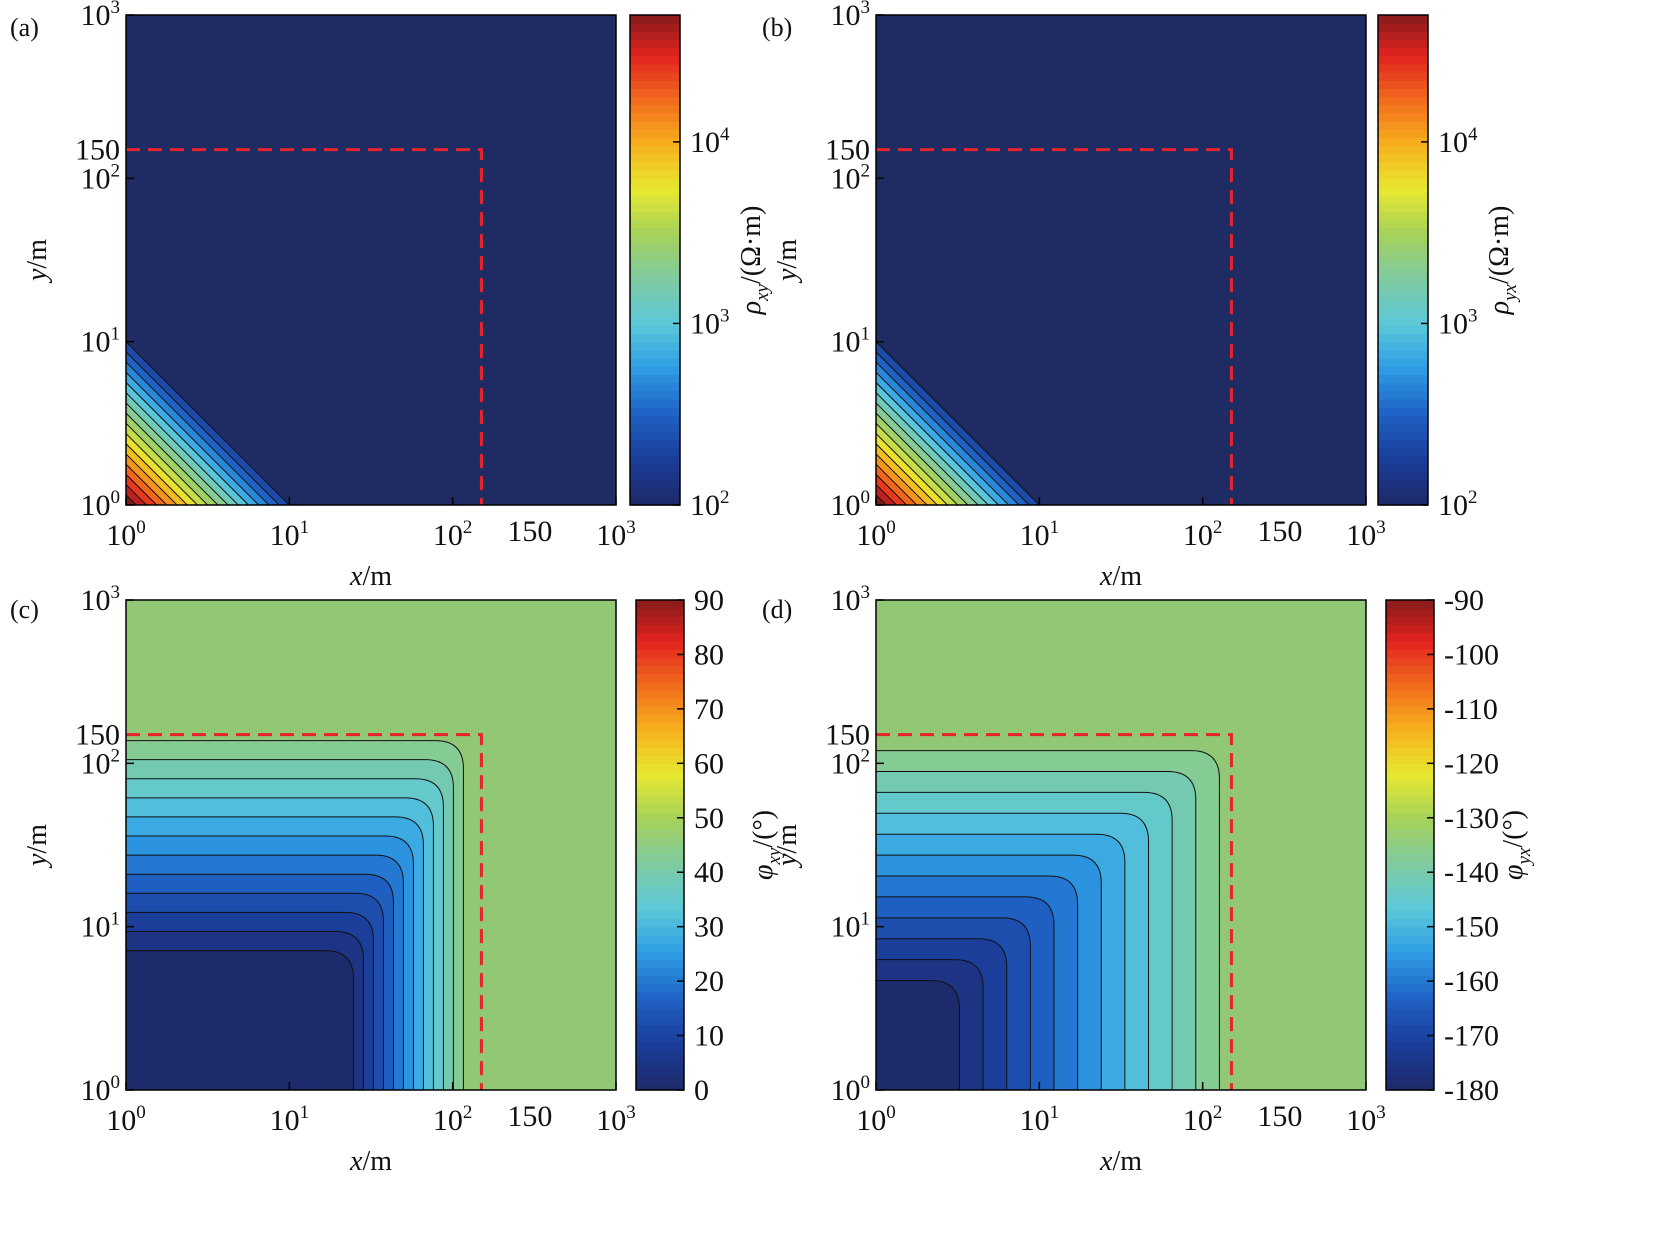 This screenshot has height=1243, width=1654. Describe the element at coordinates (101, 762) in the screenshot. I see `y-tick-label: 10²` at that location.